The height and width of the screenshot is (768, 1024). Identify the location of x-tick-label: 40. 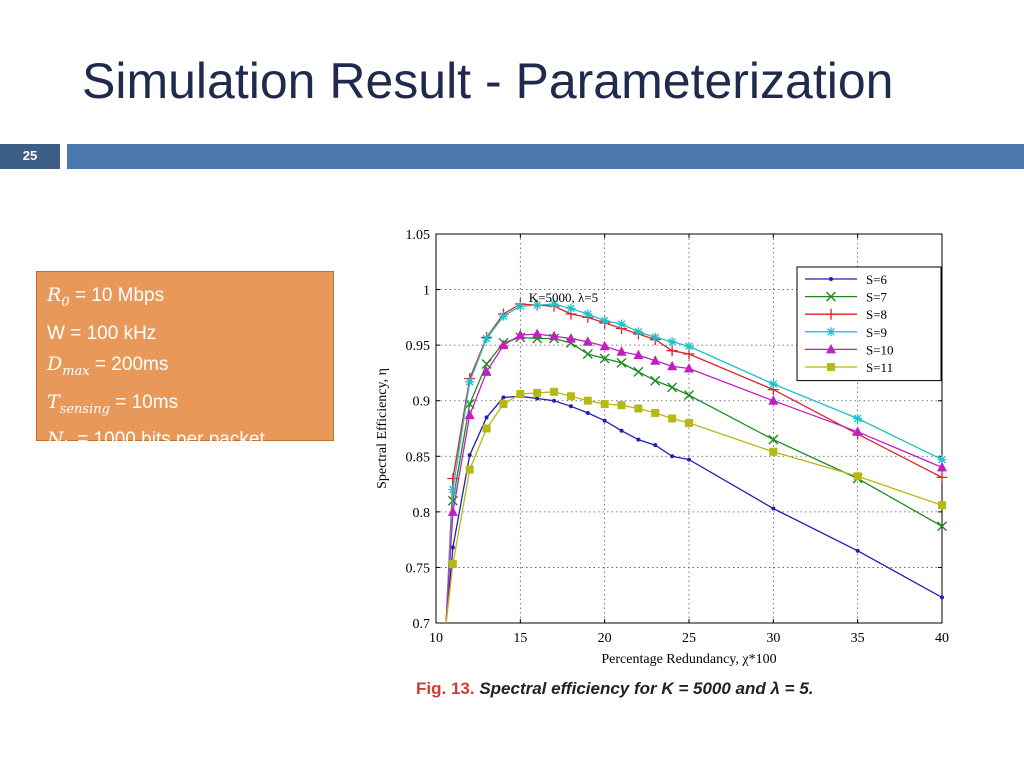
(942, 638).